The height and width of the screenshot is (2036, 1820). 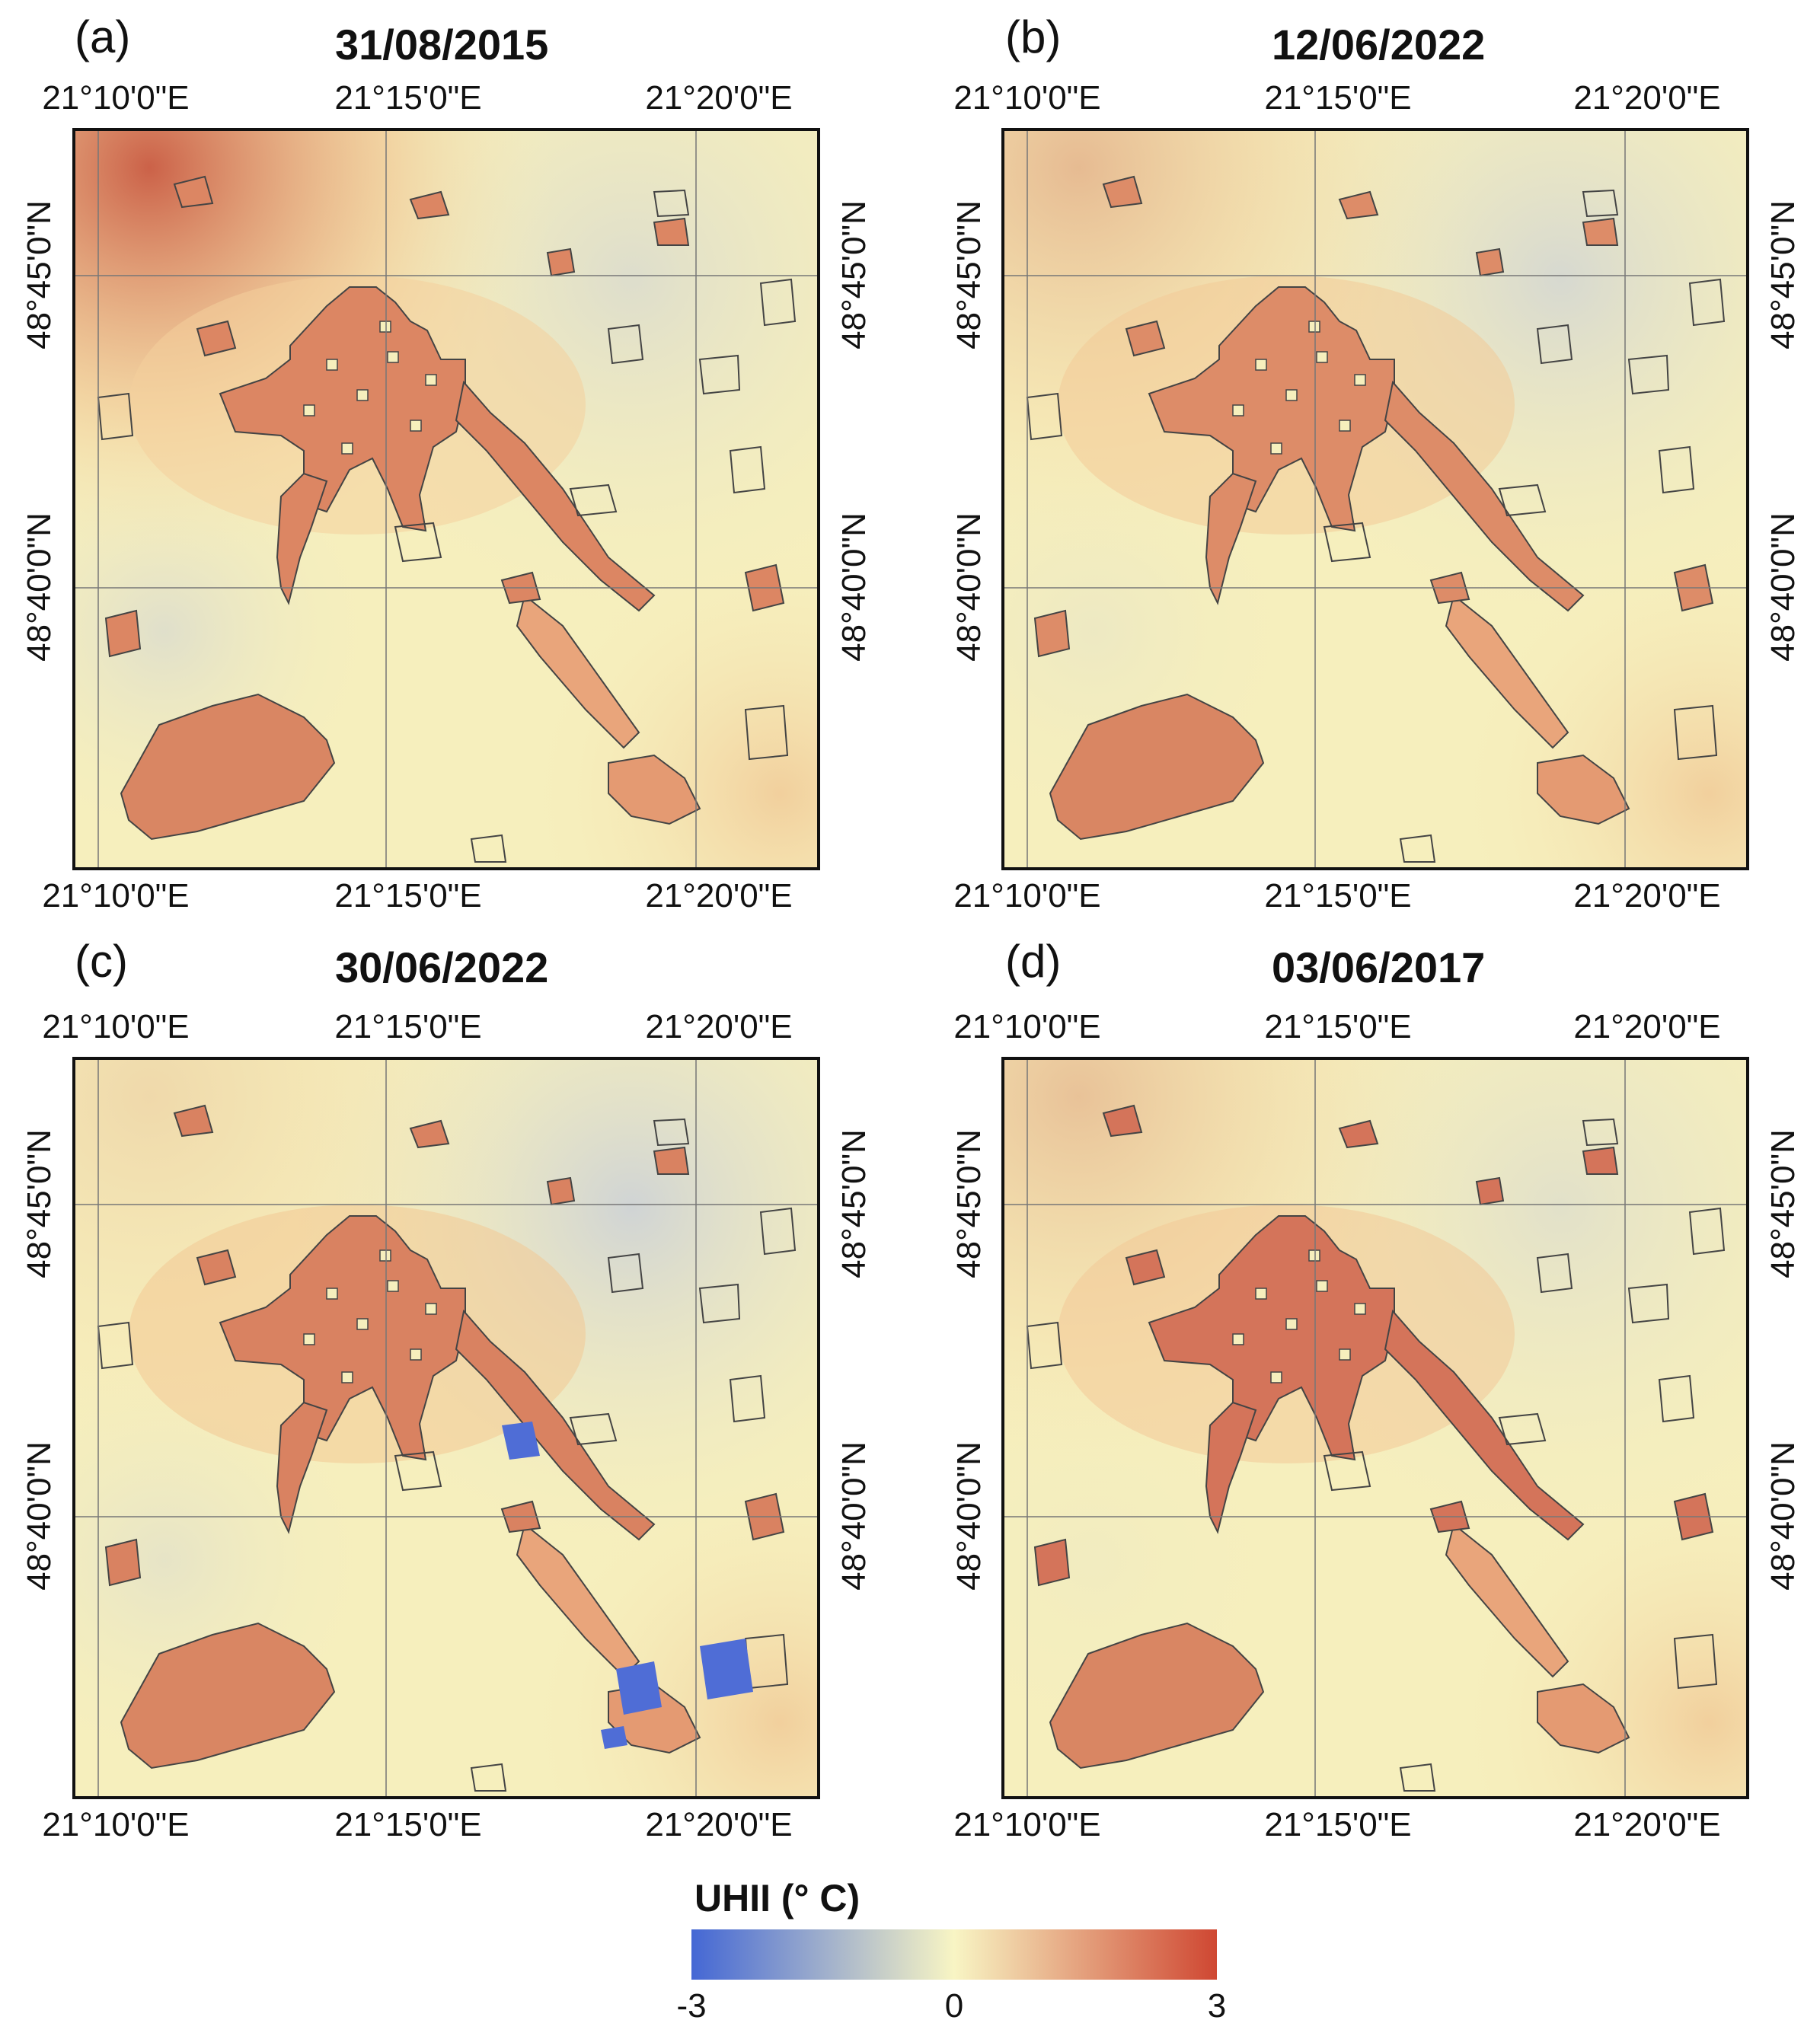 What do you see at coordinates (969, 1203) in the screenshot?
I see `lat-tick-left: 48°45'0"N` at bounding box center [969, 1203].